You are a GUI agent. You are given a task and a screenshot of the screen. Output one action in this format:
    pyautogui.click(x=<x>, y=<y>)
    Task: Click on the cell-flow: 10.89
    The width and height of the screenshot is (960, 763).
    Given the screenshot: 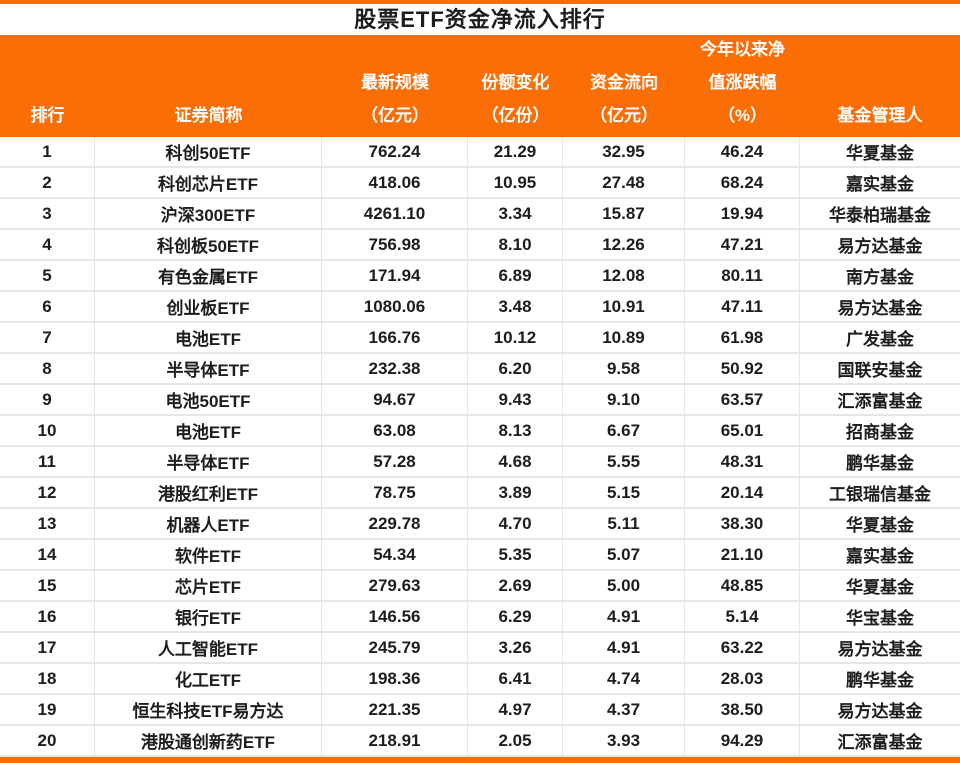 What is the action you would take?
    pyautogui.click(x=624, y=337)
    